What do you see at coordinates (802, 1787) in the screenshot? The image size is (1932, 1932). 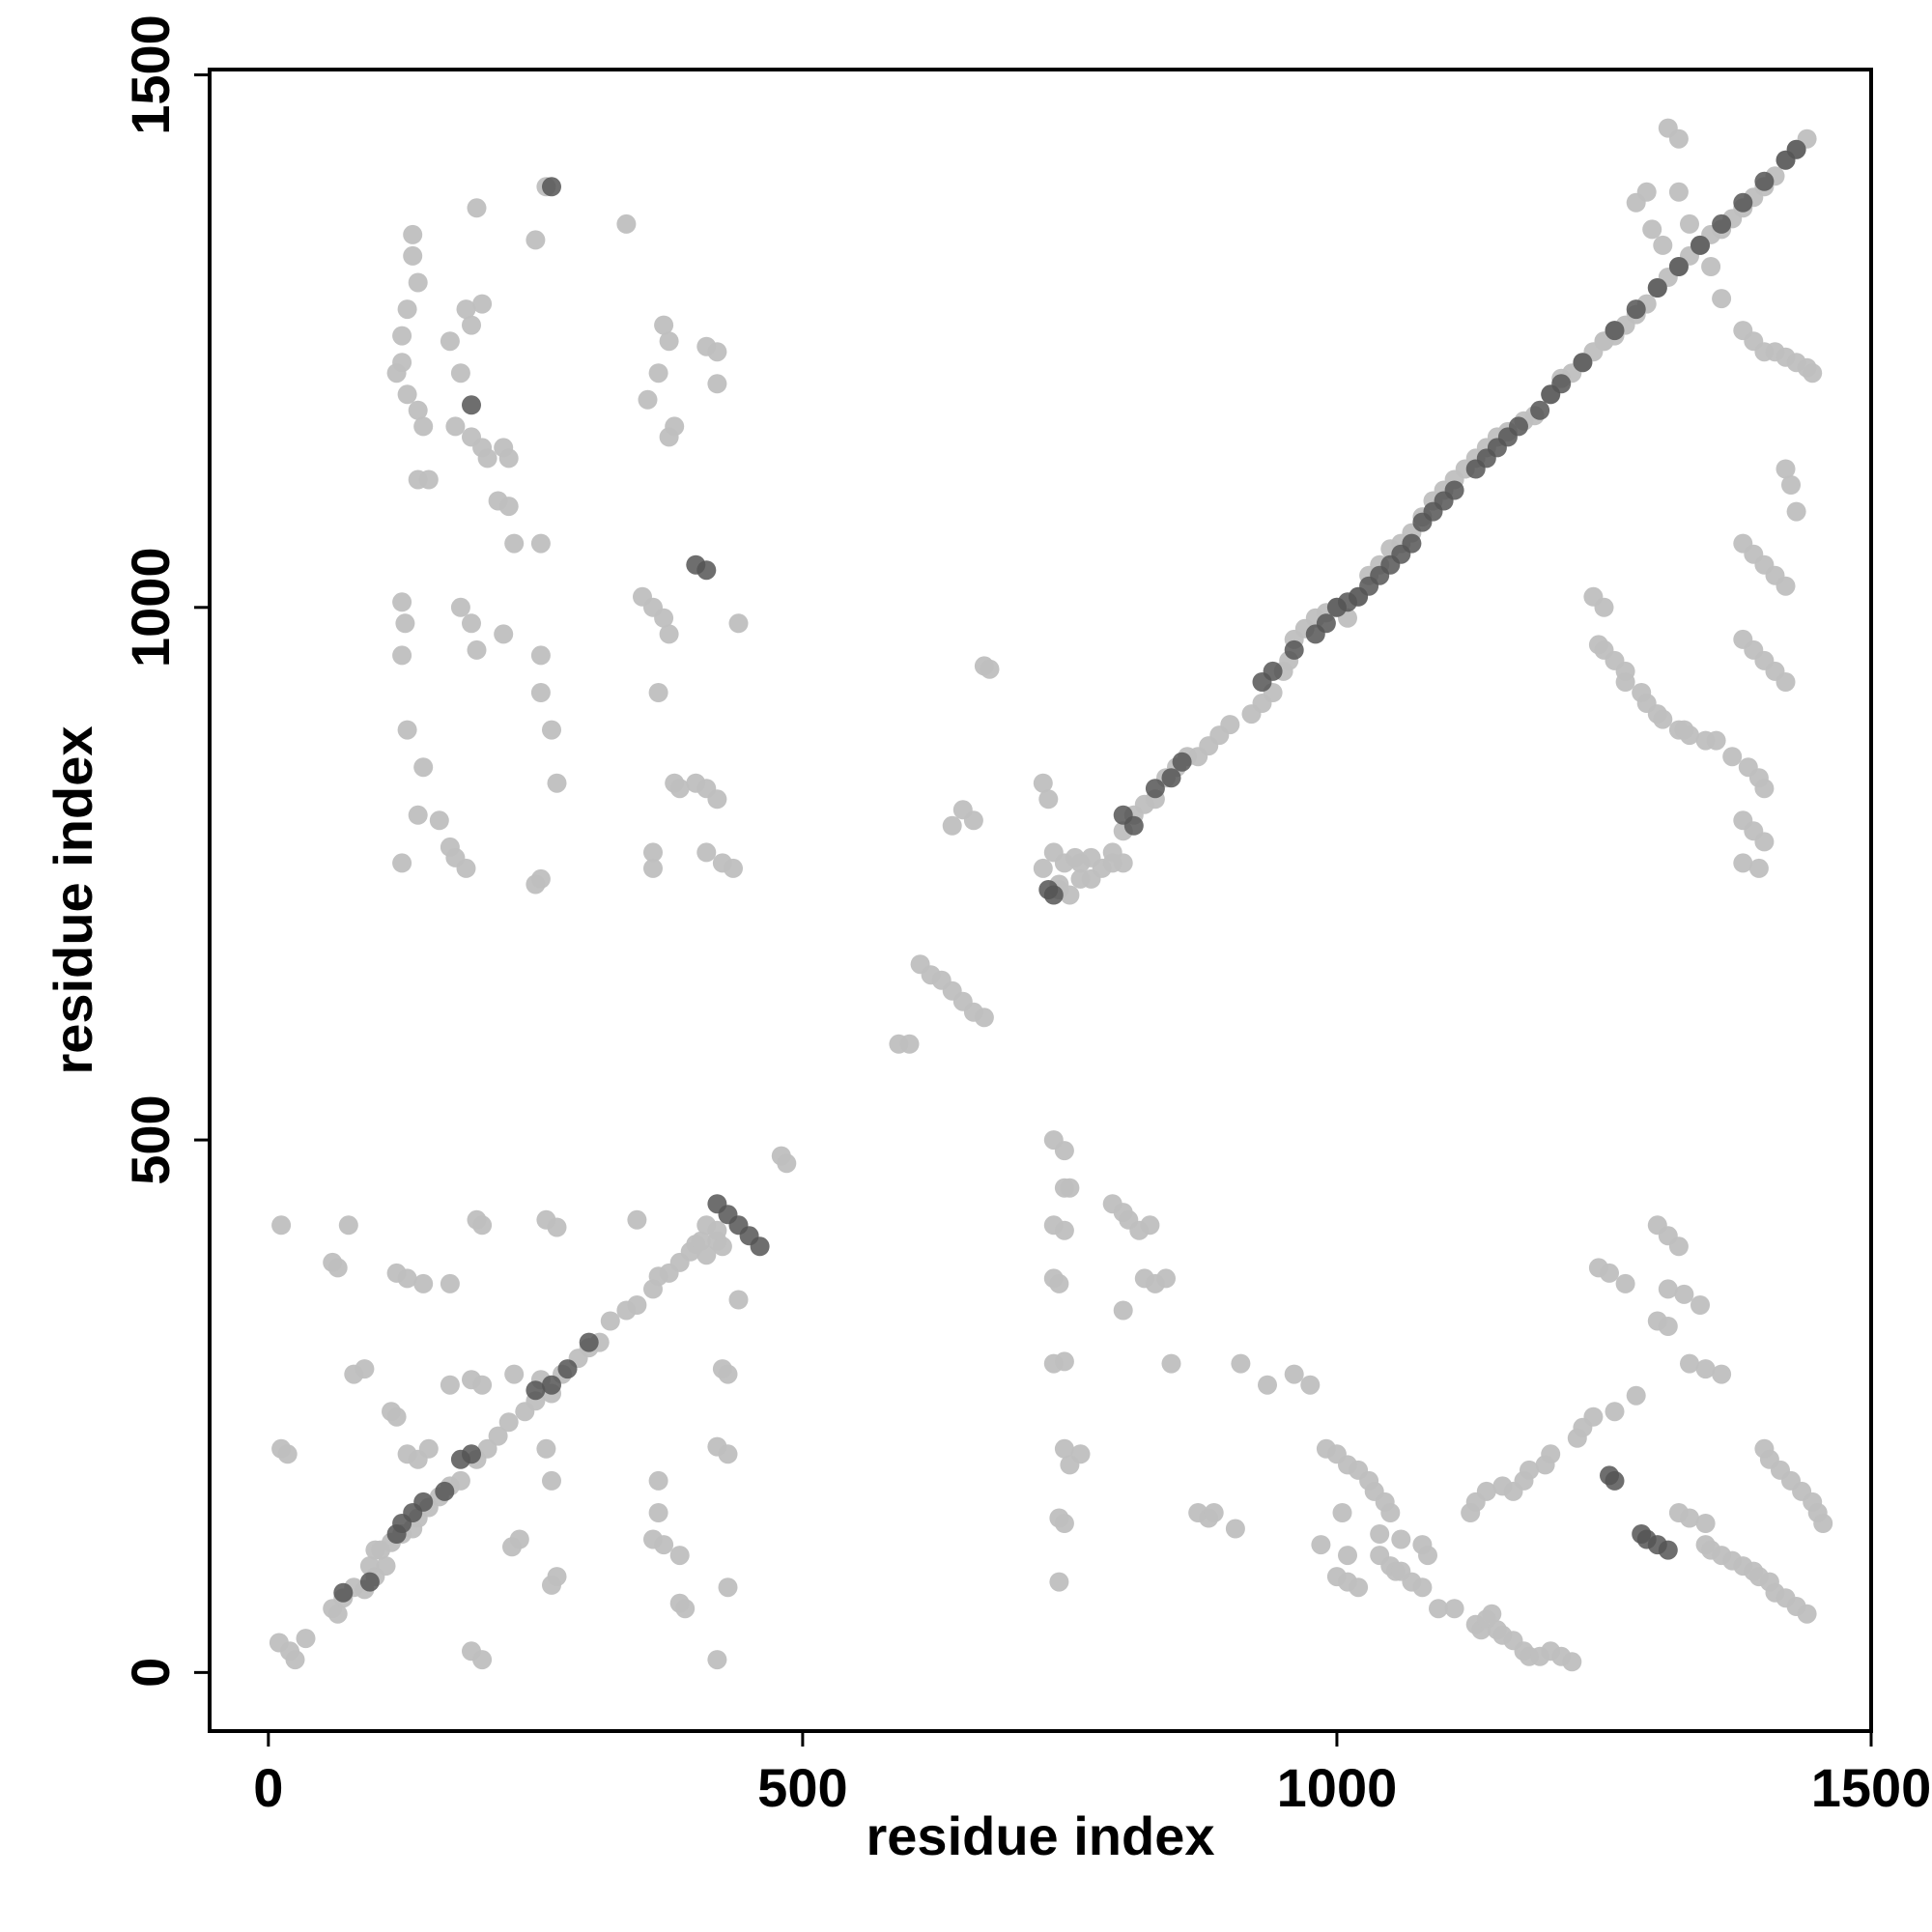 I see `x-tick-label: 500` at bounding box center [802, 1787].